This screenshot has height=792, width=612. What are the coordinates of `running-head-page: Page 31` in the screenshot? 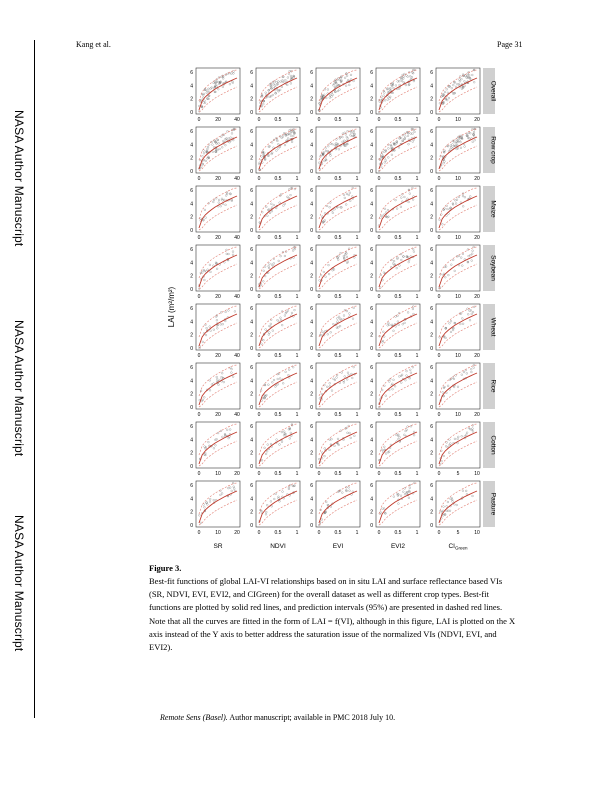 It's located at (510, 44).